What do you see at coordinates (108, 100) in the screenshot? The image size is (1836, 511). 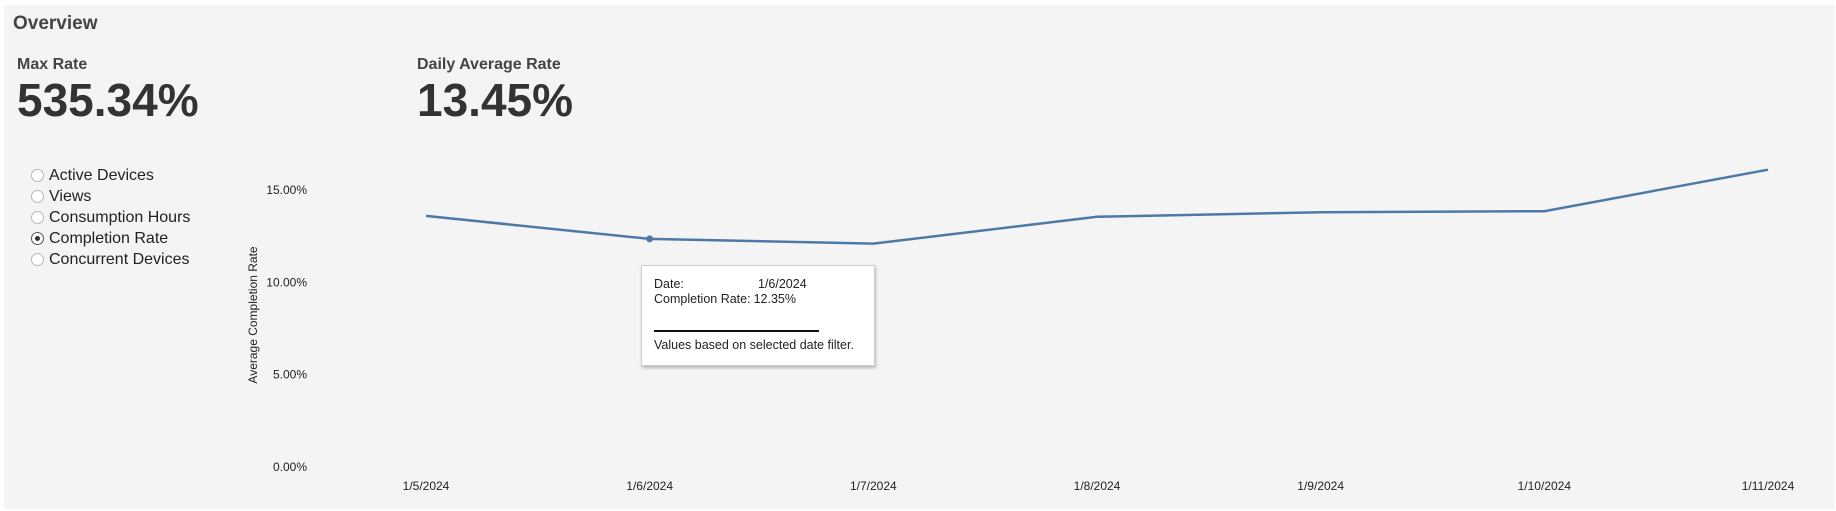 I see `kpi-max-rate-value: 535.34%` at bounding box center [108, 100].